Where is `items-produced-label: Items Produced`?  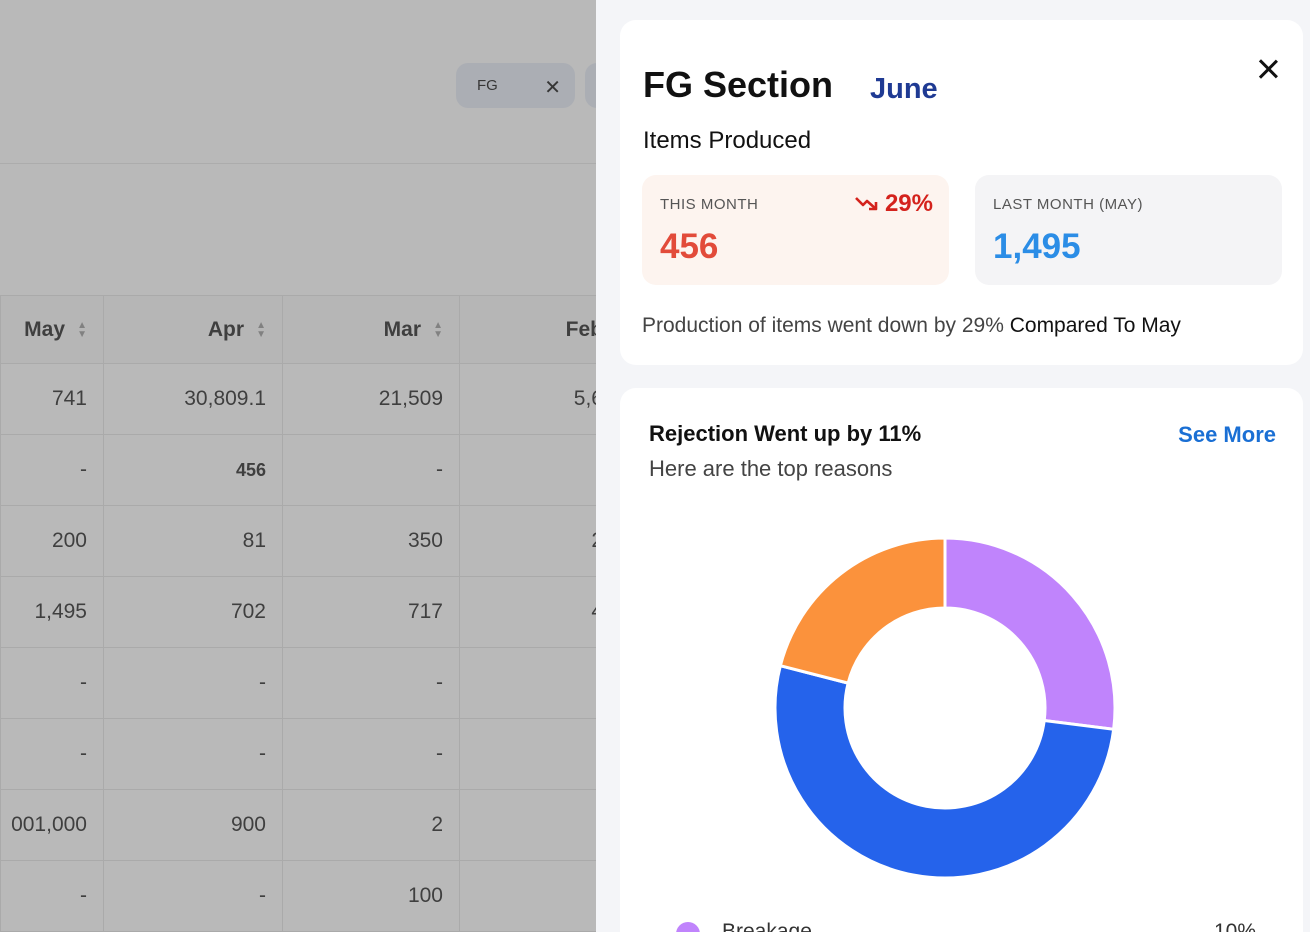
items-produced-label: Items Produced is located at coordinates (727, 140).